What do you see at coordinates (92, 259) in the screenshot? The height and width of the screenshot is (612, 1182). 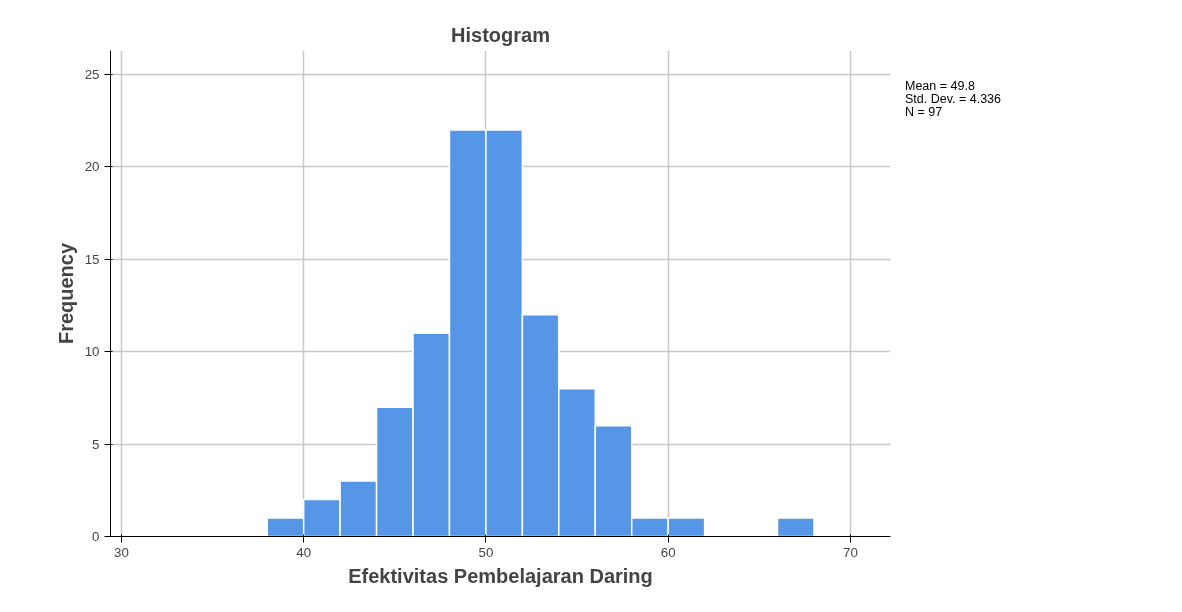 I see `y-tick-label: 15` at bounding box center [92, 259].